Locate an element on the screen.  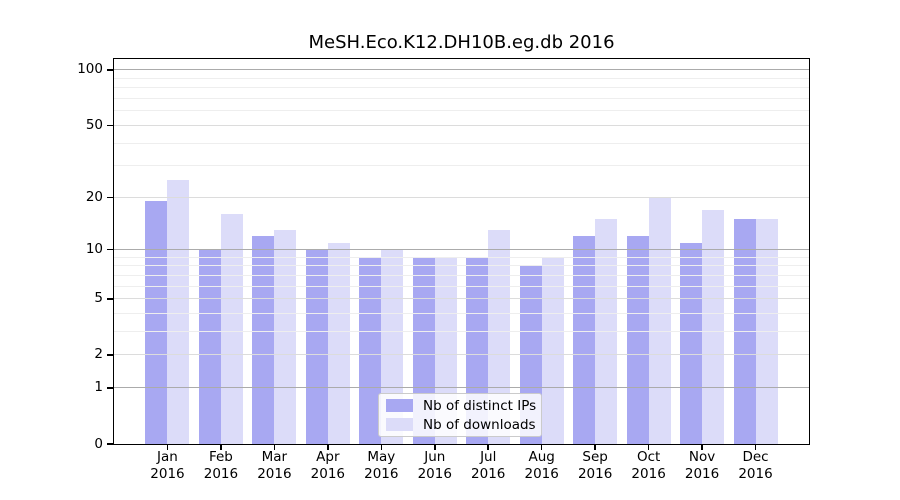
y-tick-label-50: 50 is located at coordinates (94, 124).